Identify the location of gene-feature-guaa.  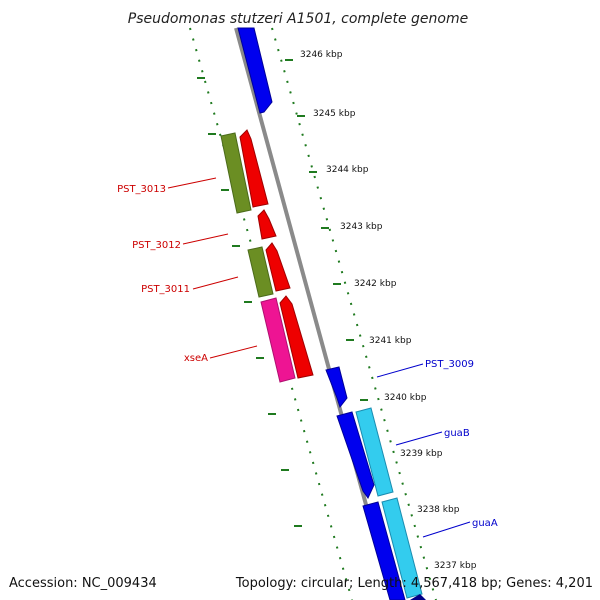
(402, 548).